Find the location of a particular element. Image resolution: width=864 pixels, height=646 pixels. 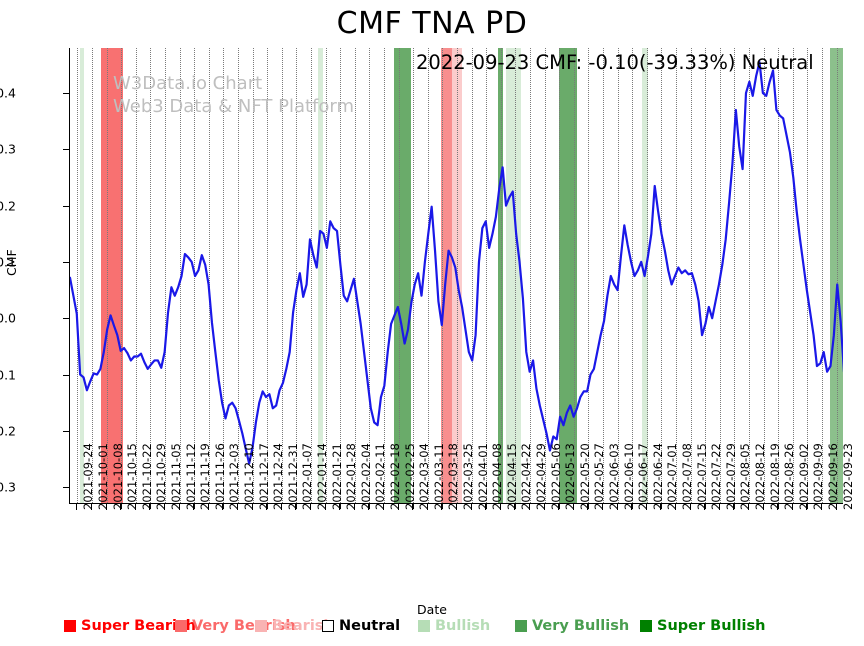

y-tick-label: 0.0 is located at coordinates (8, 318).